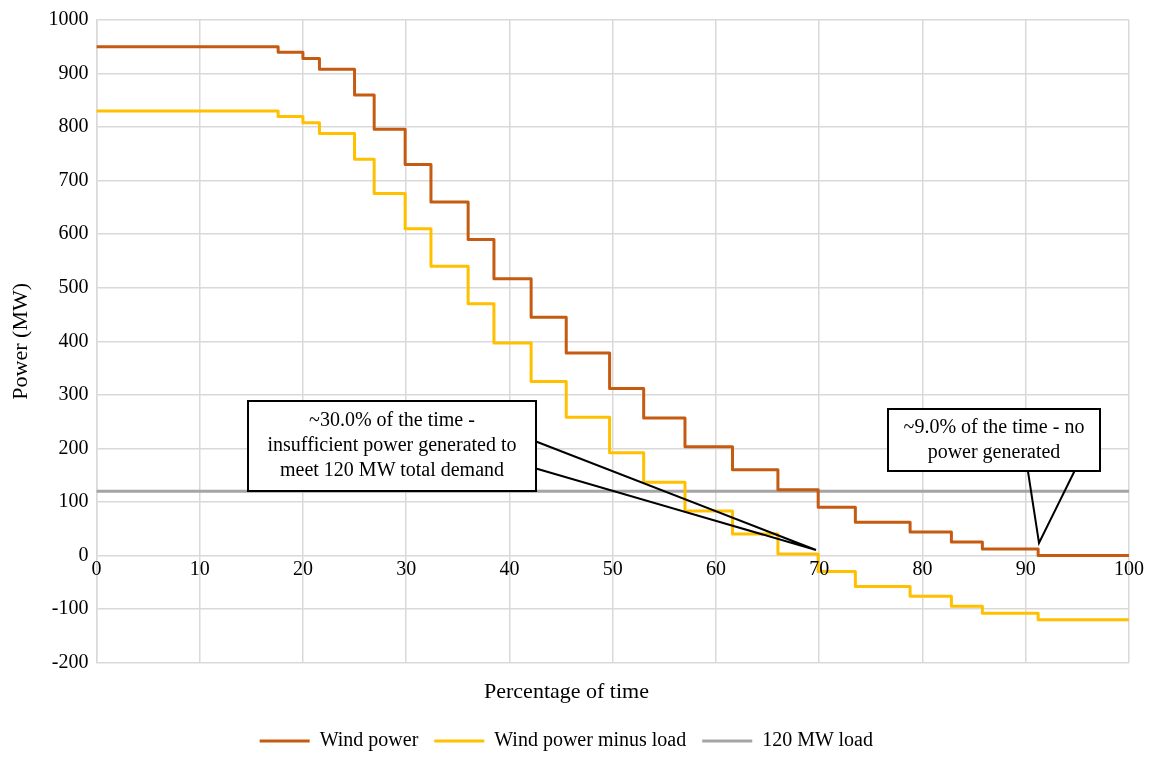 The height and width of the screenshot is (765, 1151). I want to click on x-tick-label: 80, so click(922, 567).